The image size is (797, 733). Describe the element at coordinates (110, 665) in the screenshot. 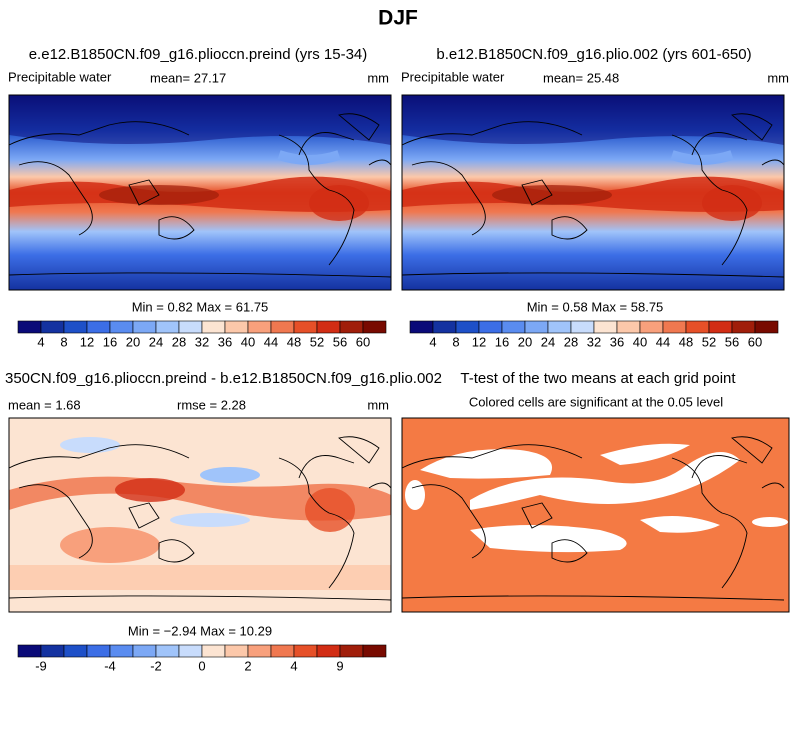

I see `colorbar-label: -4` at that location.